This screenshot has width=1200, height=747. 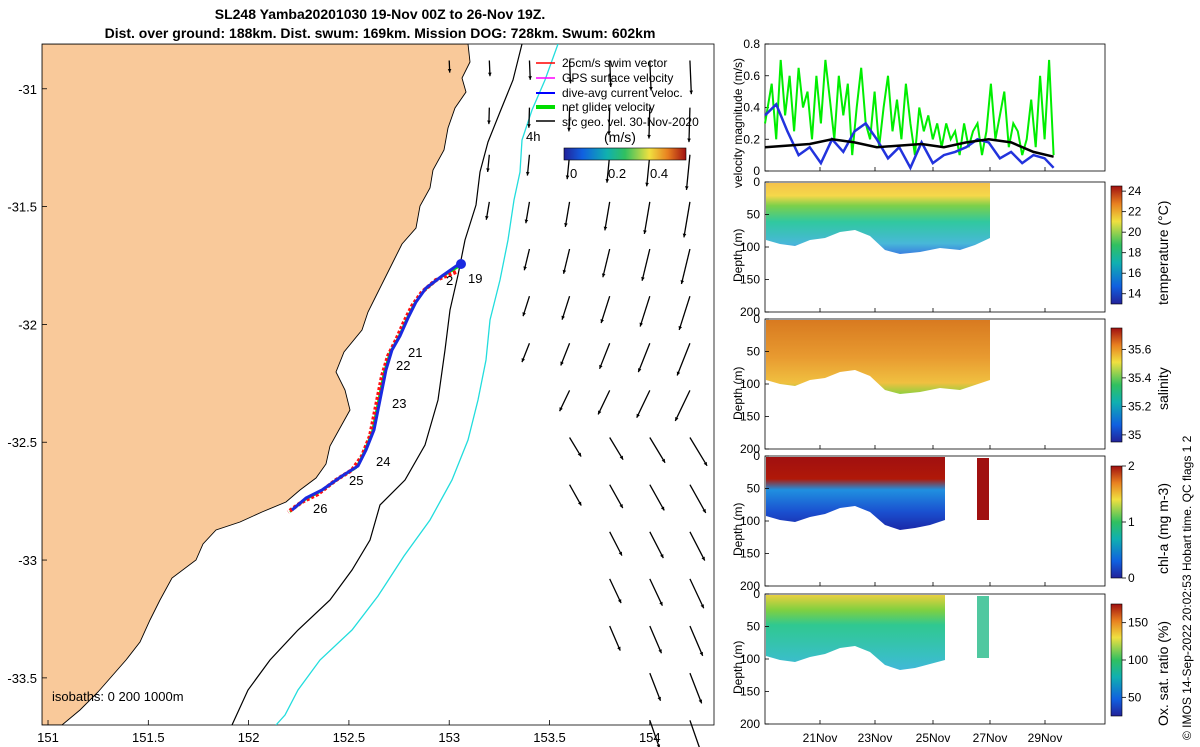 I want to click on map-xtick-label: 151, so click(x=48, y=737).